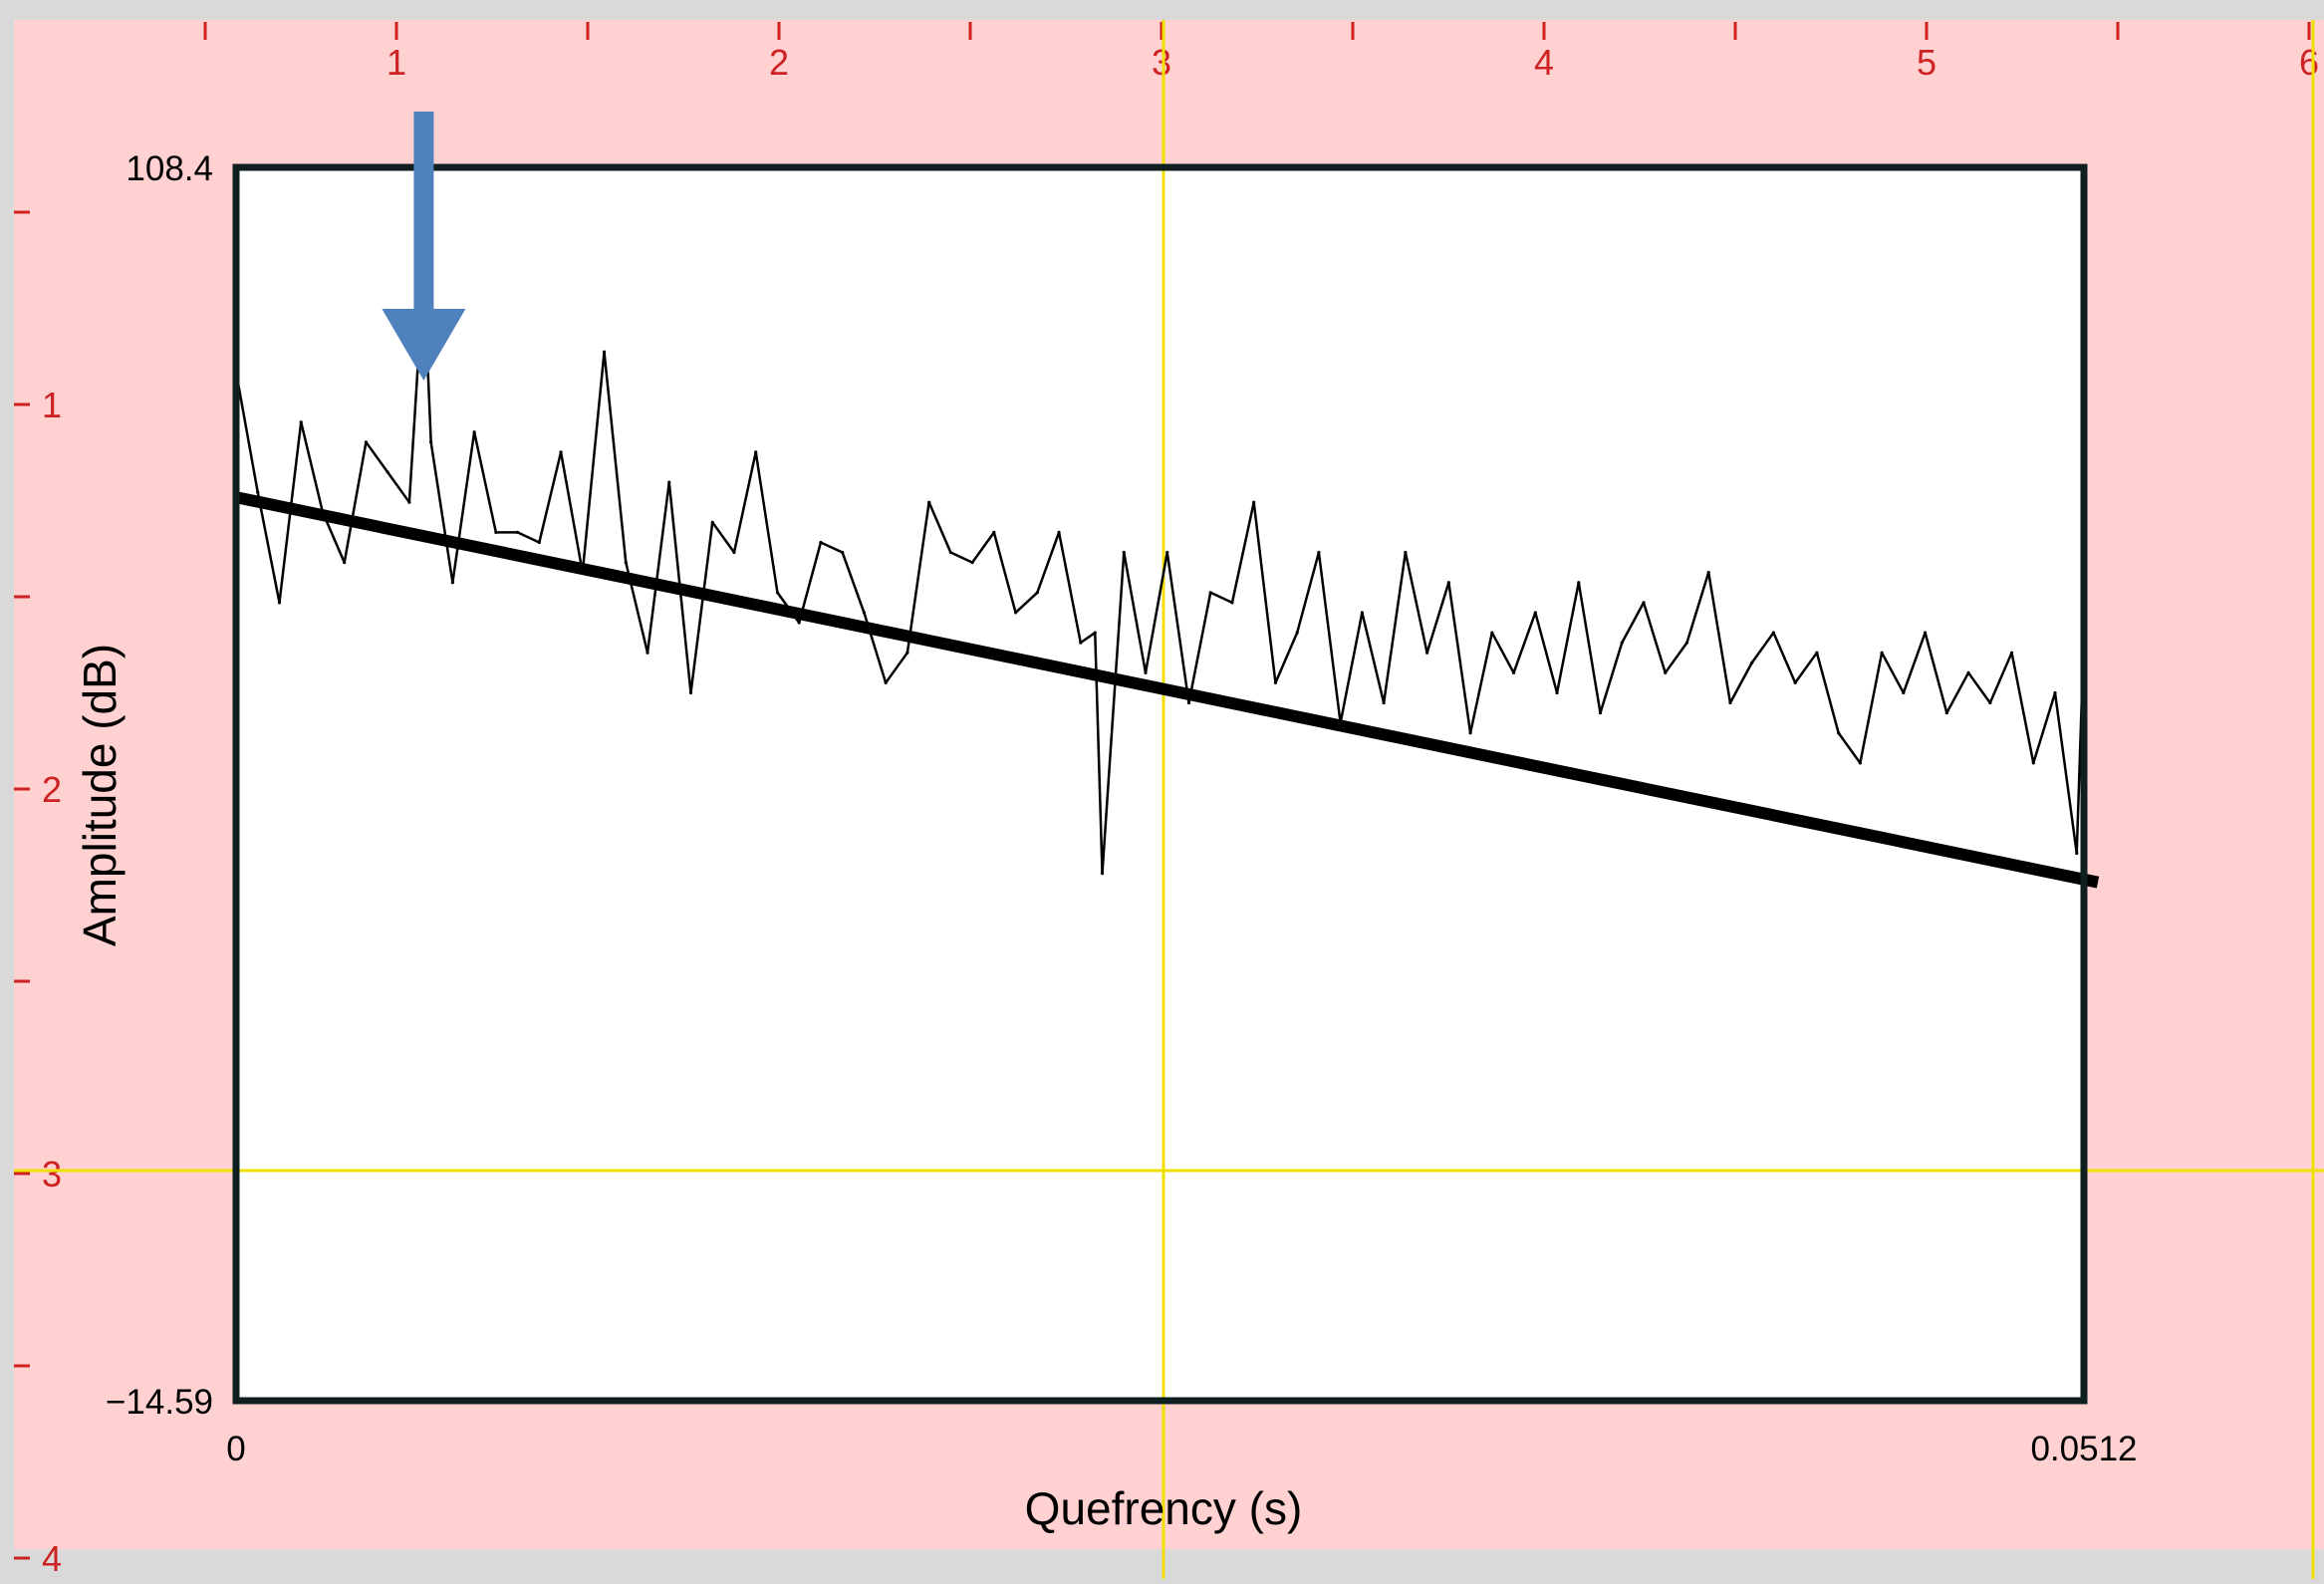 The image size is (2324, 1584). Describe the element at coordinates (159, 1403) in the screenshot. I see `y-tick-label-min: −14.59` at that location.